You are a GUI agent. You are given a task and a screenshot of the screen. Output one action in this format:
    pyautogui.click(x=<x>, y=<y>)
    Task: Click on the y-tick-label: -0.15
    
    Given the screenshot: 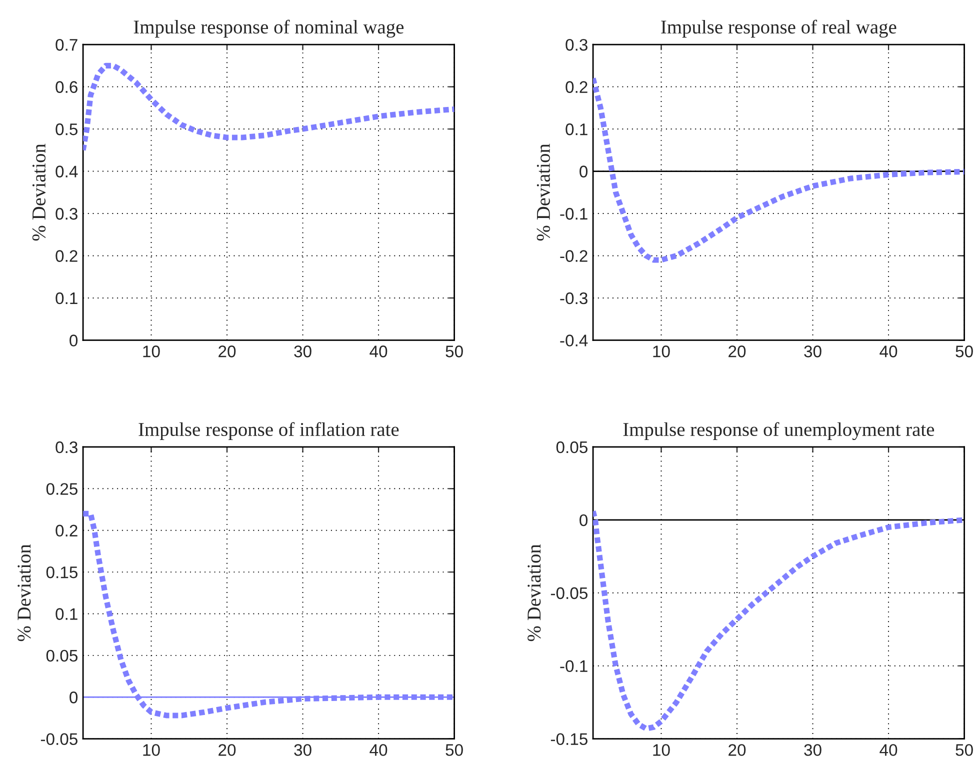 What is the action you would take?
    pyautogui.click(x=569, y=739)
    